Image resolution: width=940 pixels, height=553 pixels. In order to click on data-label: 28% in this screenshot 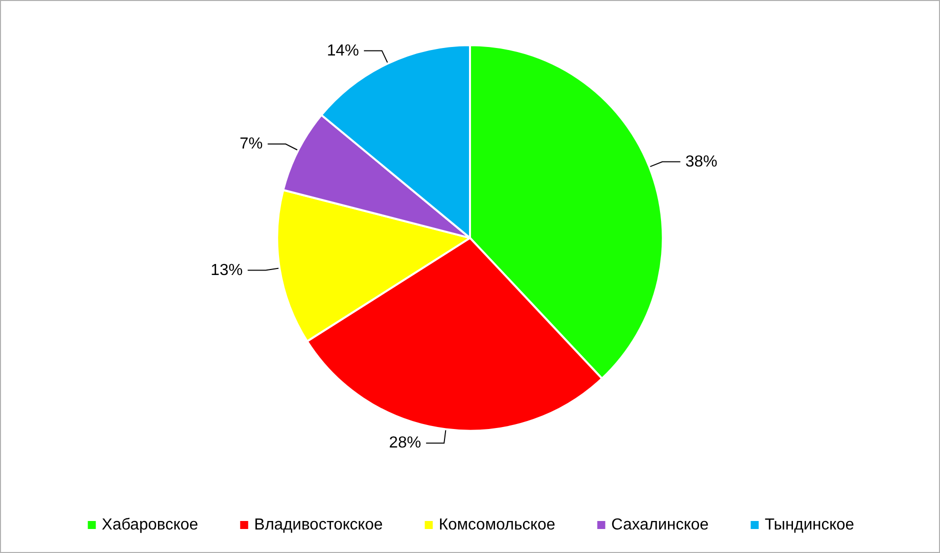, I will do `click(405, 443)`.